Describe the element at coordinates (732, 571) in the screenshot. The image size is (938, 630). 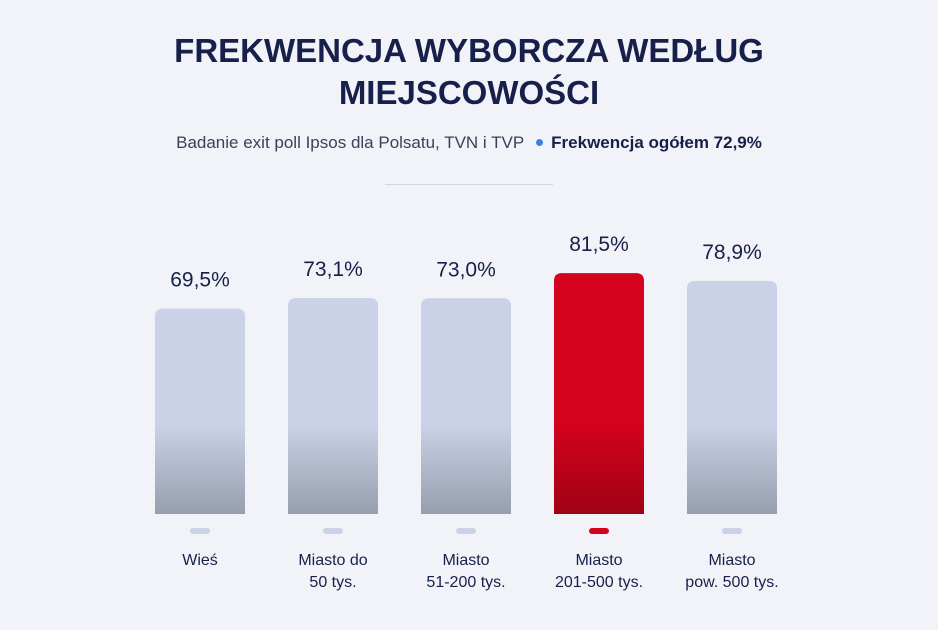
I see `x-tick-label: Miasto pow. 500 tys.` at that location.